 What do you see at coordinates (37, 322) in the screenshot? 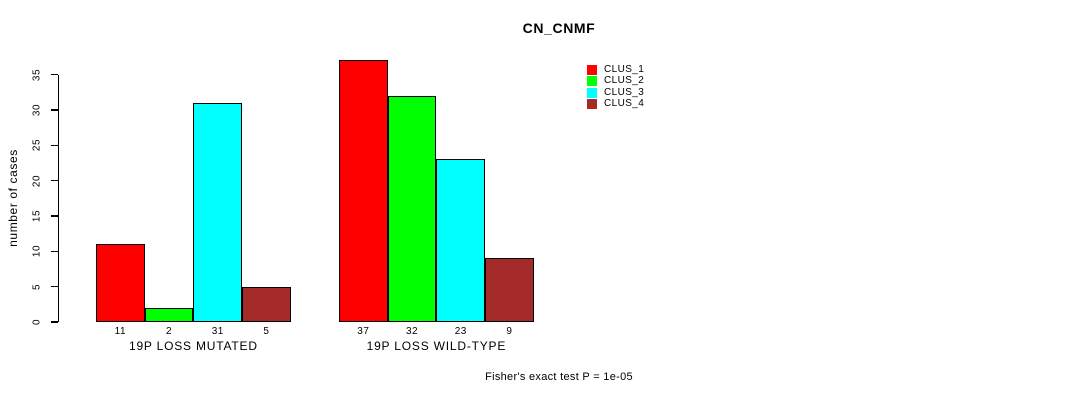
I see `y-tick-label: 0` at bounding box center [37, 322].